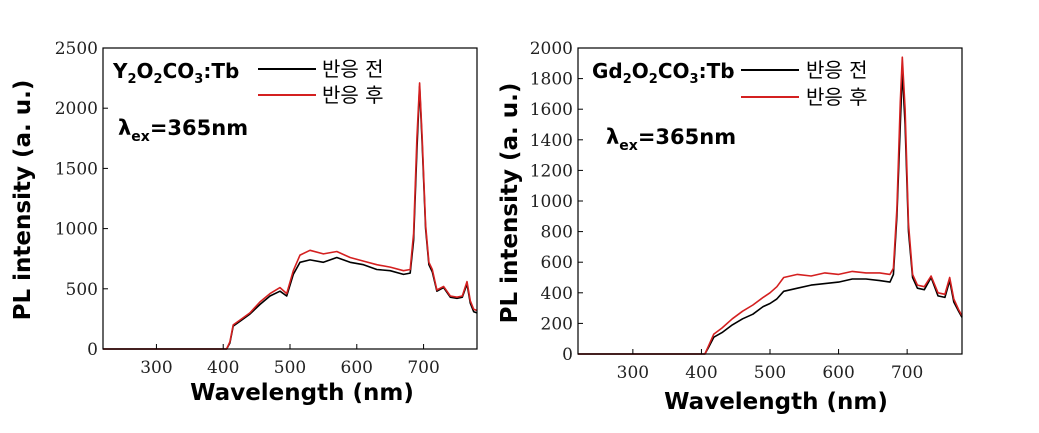 The image size is (1039, 433). What do you see at coordinates (557, 263) in the screenshot?
I see `y-tick-label: 600` at bounding box center [557, 263].